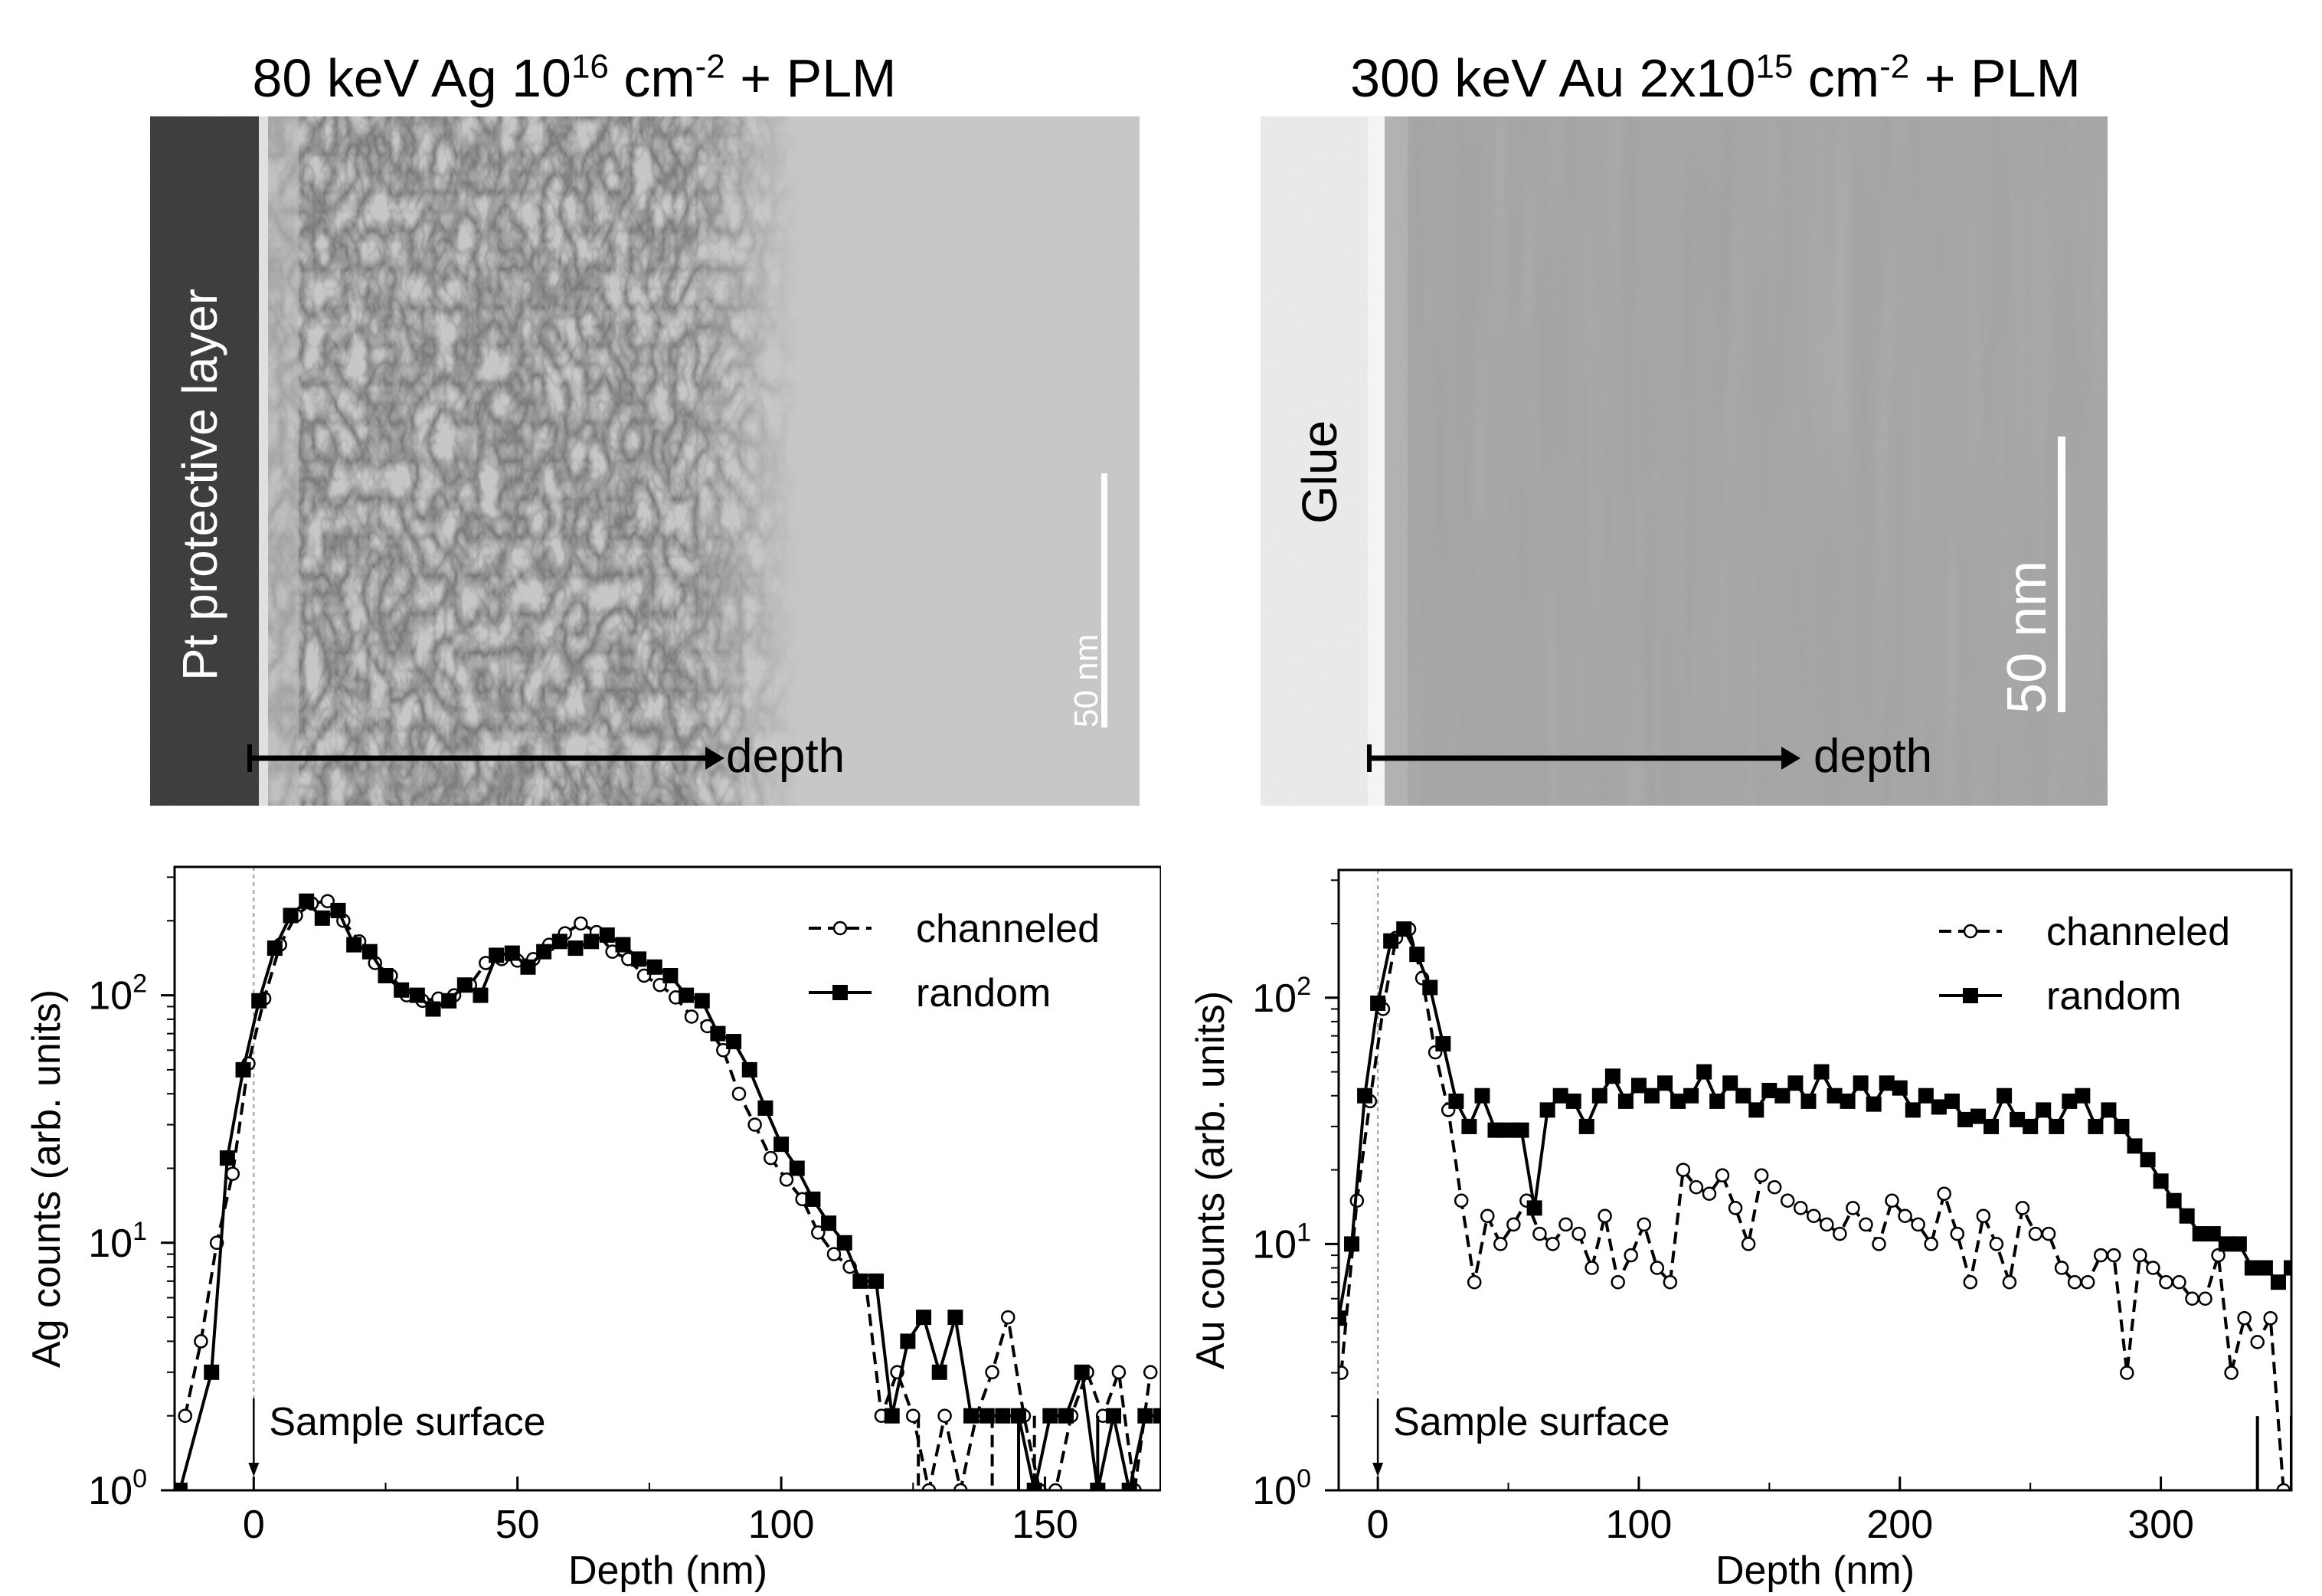  What do you see at coordinates (2113, 997) in the screenshot?
I see `au-legend-label-random: random` at bounding box center [2113, 997].